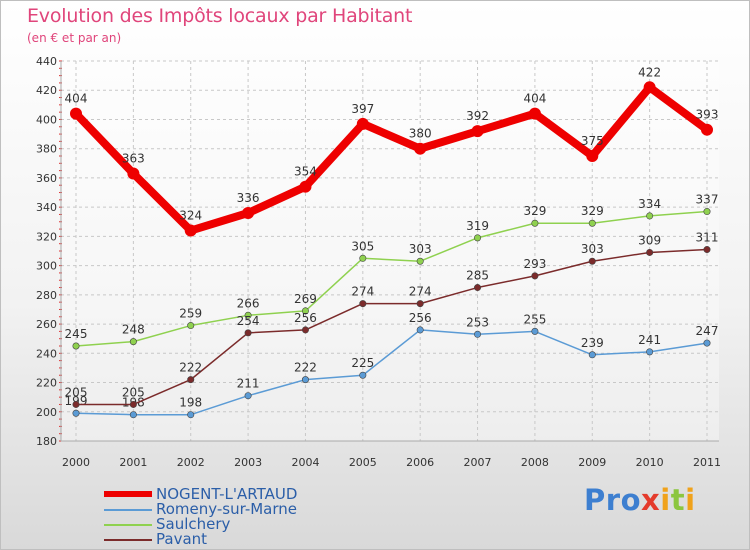  What do you see at coordinates (248, 462) in the screenshot?
I see `x-tick-label: 2003` at bounding box center [248, 462].